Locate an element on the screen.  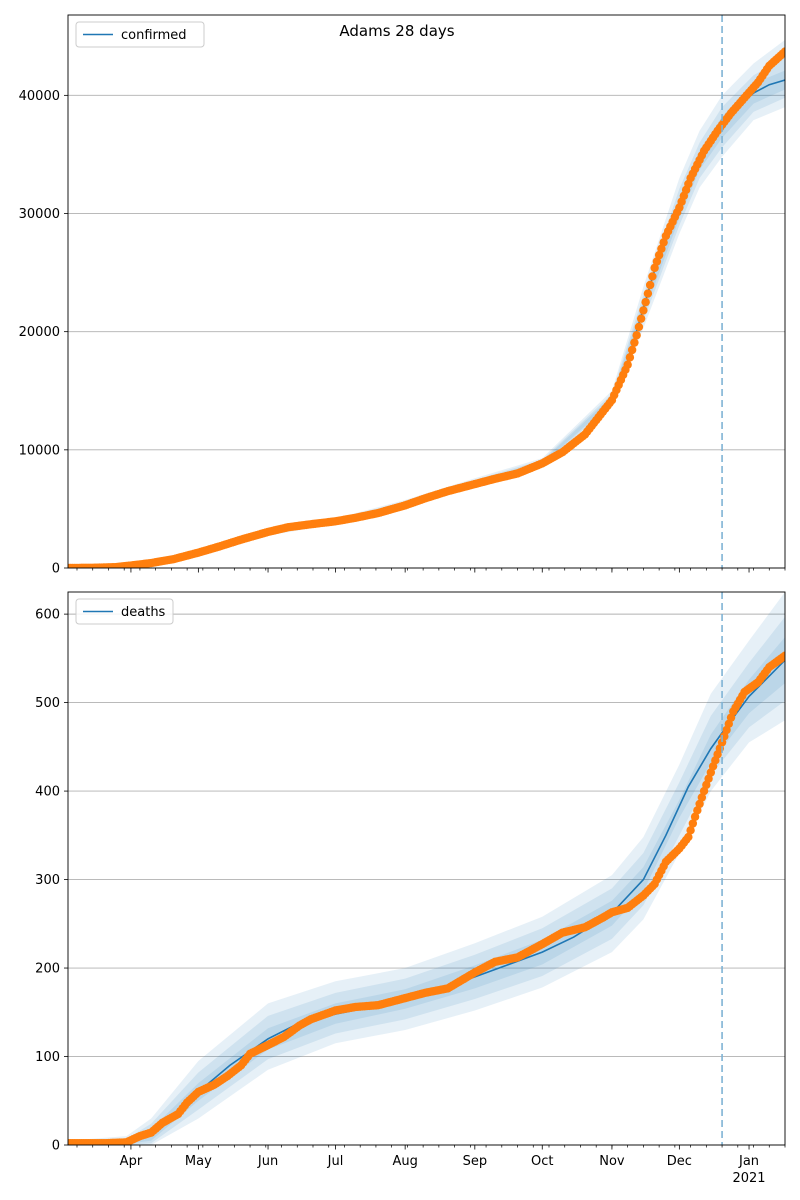
figure-title: Adams 28 days is located at coordinates (396, 31).